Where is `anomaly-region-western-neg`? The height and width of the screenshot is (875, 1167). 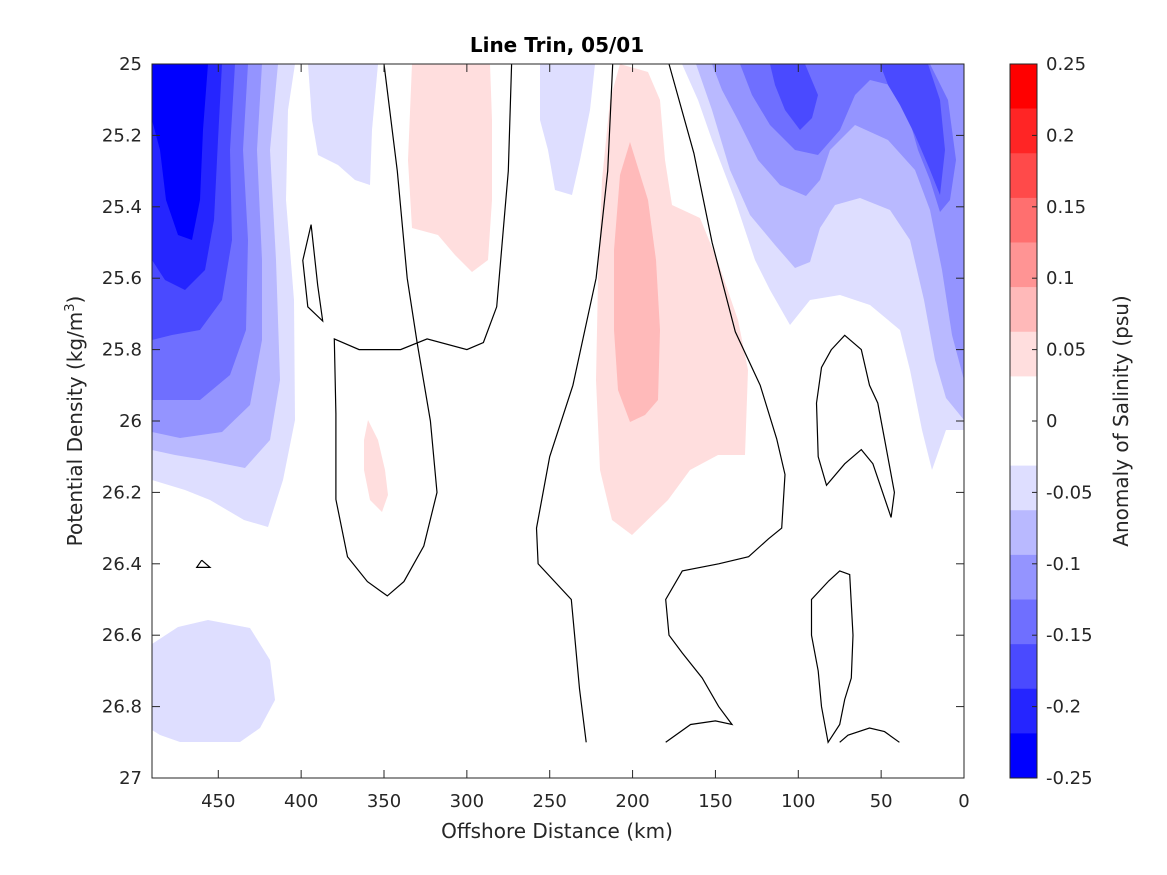 anomaly-region-western-neg is located at coordinates (180, 152).